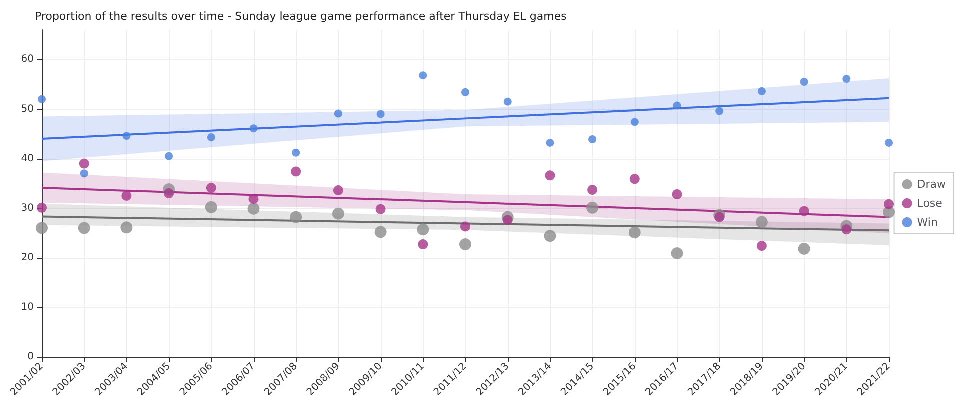 The image size is (959, 407). I want to click on y-tick-label: 50, so click(27, 109).